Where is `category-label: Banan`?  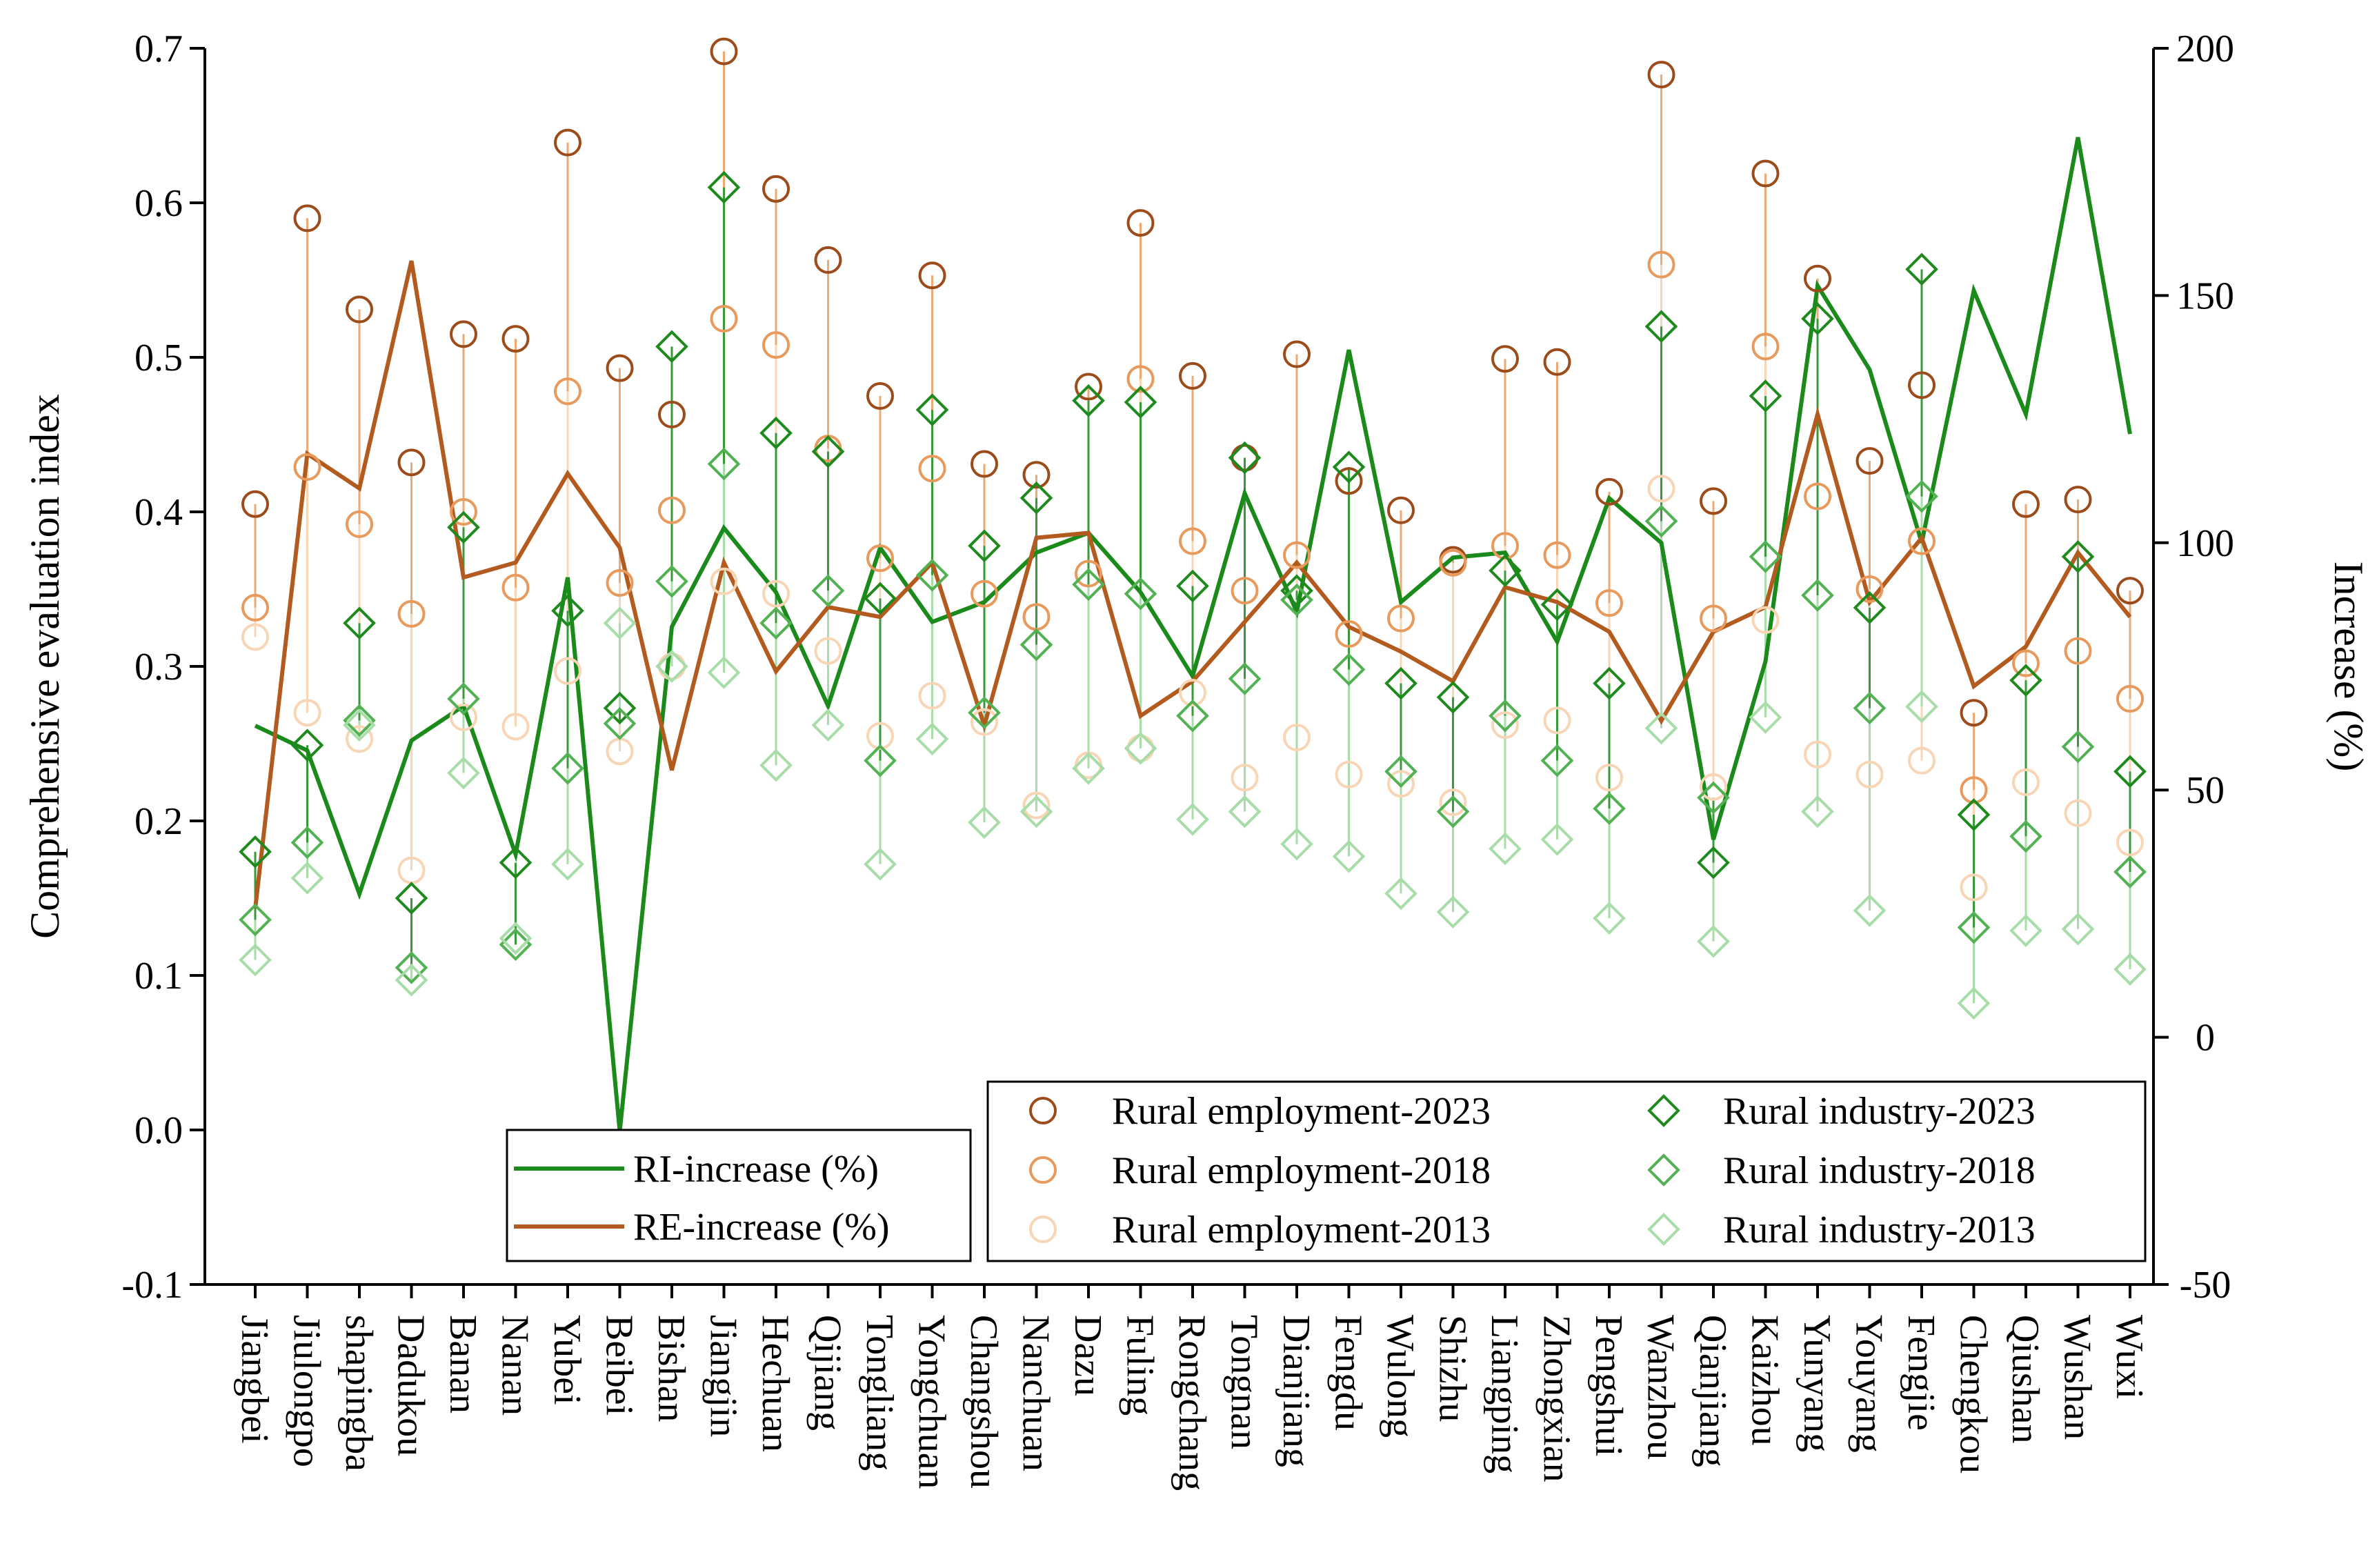
category-label: Banan is located at coordinates (462, 1364).